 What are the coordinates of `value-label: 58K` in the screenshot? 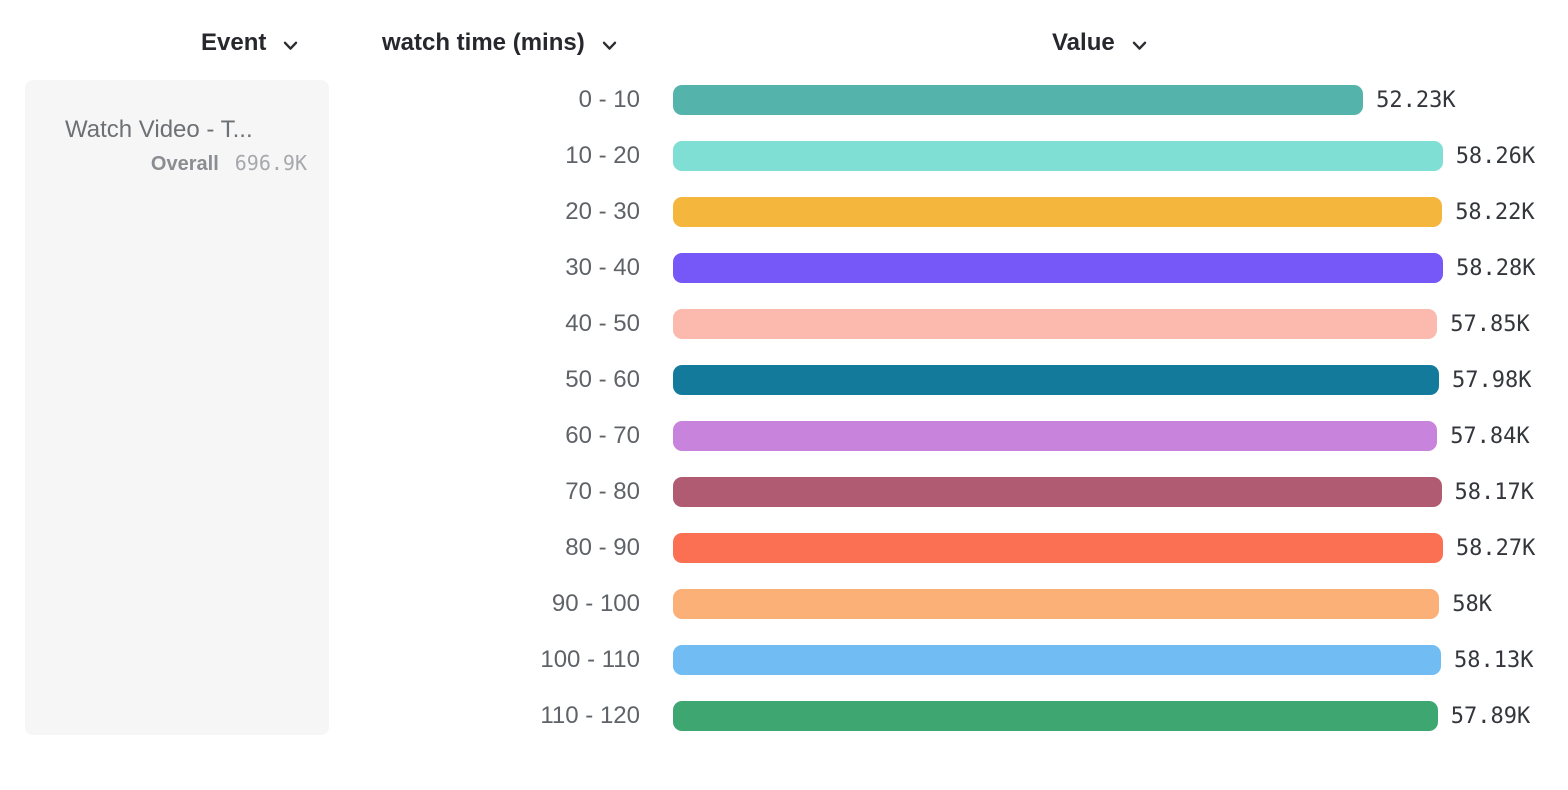 It's located at (1472, 604).